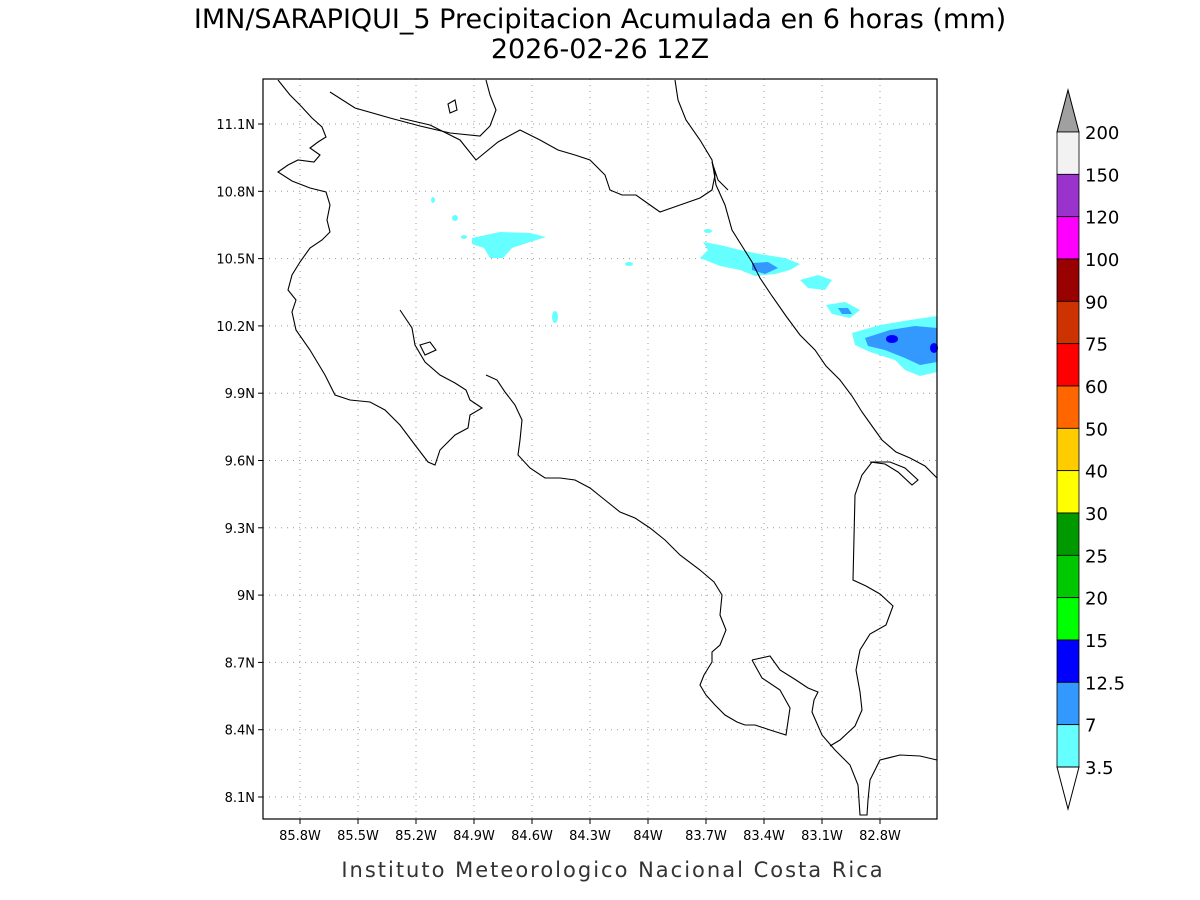  I want to click on lon-label: 84.6W, so click(532, 836).